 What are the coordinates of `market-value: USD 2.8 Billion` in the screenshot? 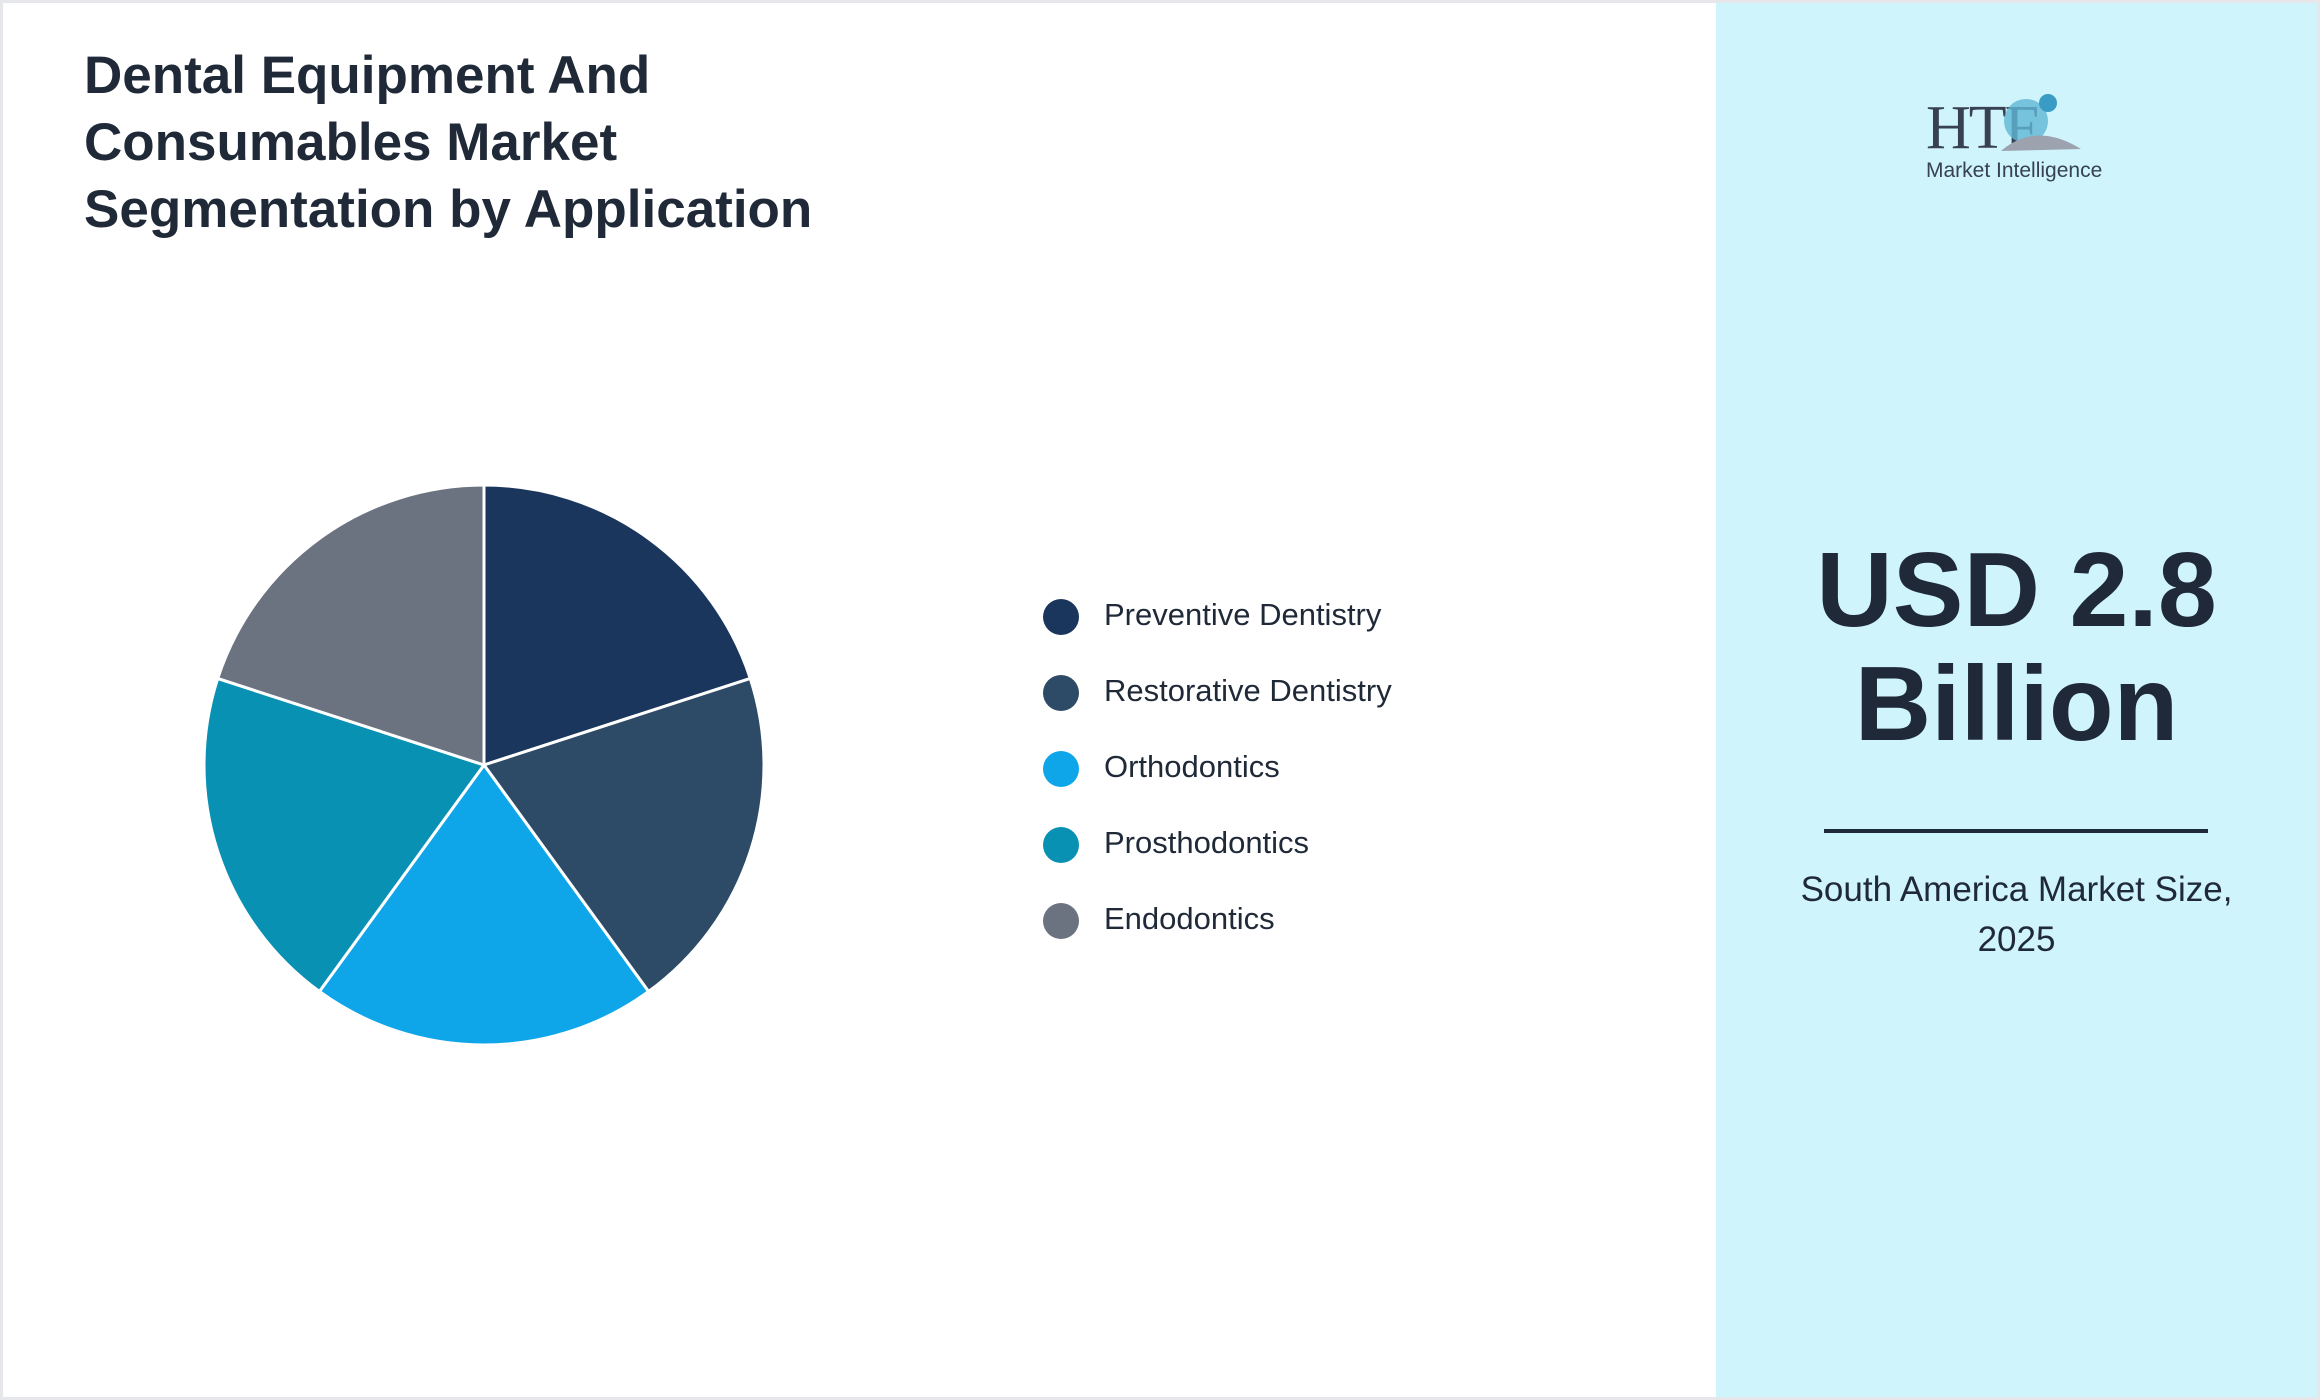 It's located at (2016, 647).